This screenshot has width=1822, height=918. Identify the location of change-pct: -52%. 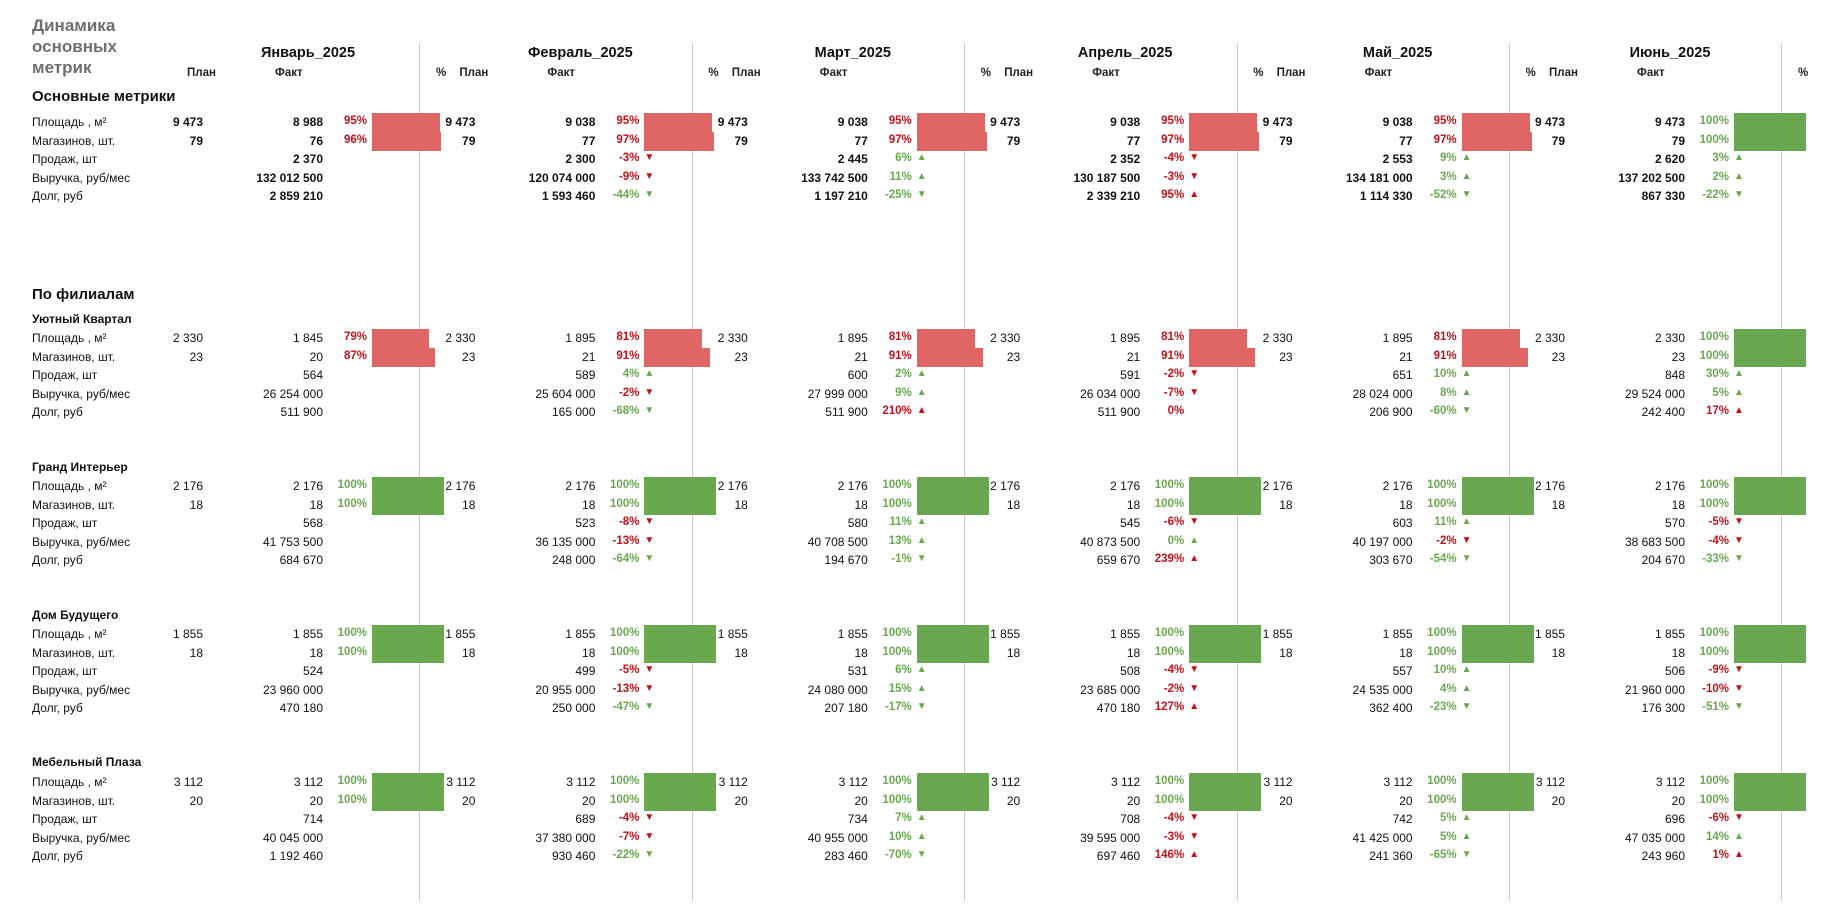
(1443, 195).